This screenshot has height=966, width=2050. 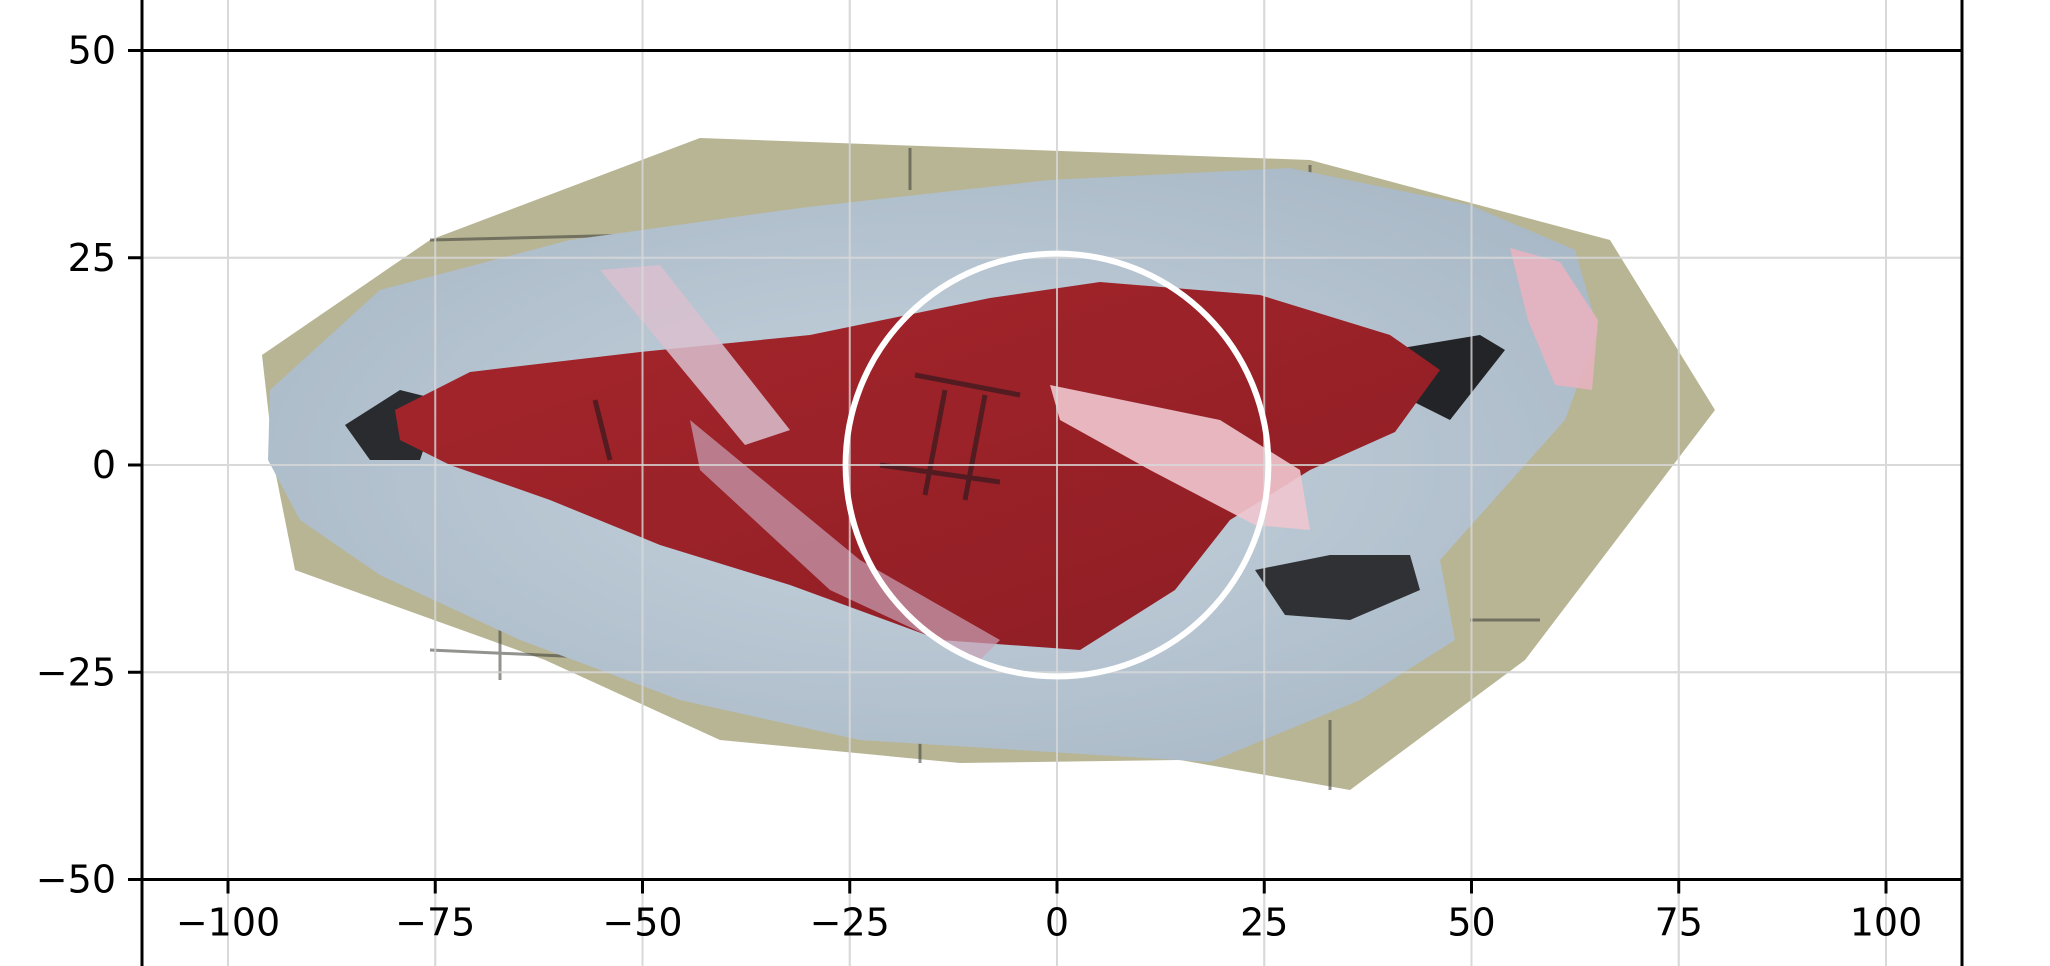 I want to click on y-tick-label: 50, so click(x=92, y=51).